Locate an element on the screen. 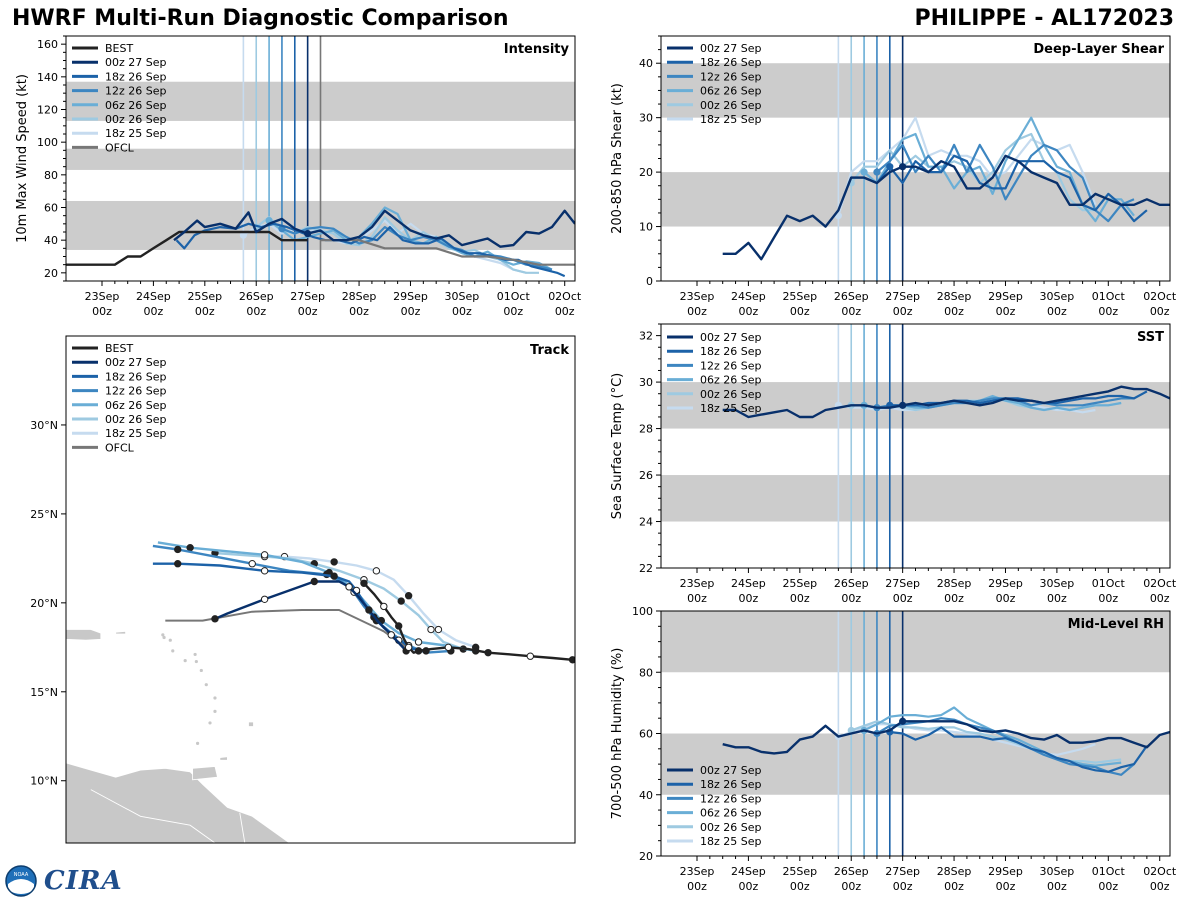 Image resolution: width=1200 pixels, height=902 pixels. x-tick-label: 25Sep is located at coordinates (799, 583).